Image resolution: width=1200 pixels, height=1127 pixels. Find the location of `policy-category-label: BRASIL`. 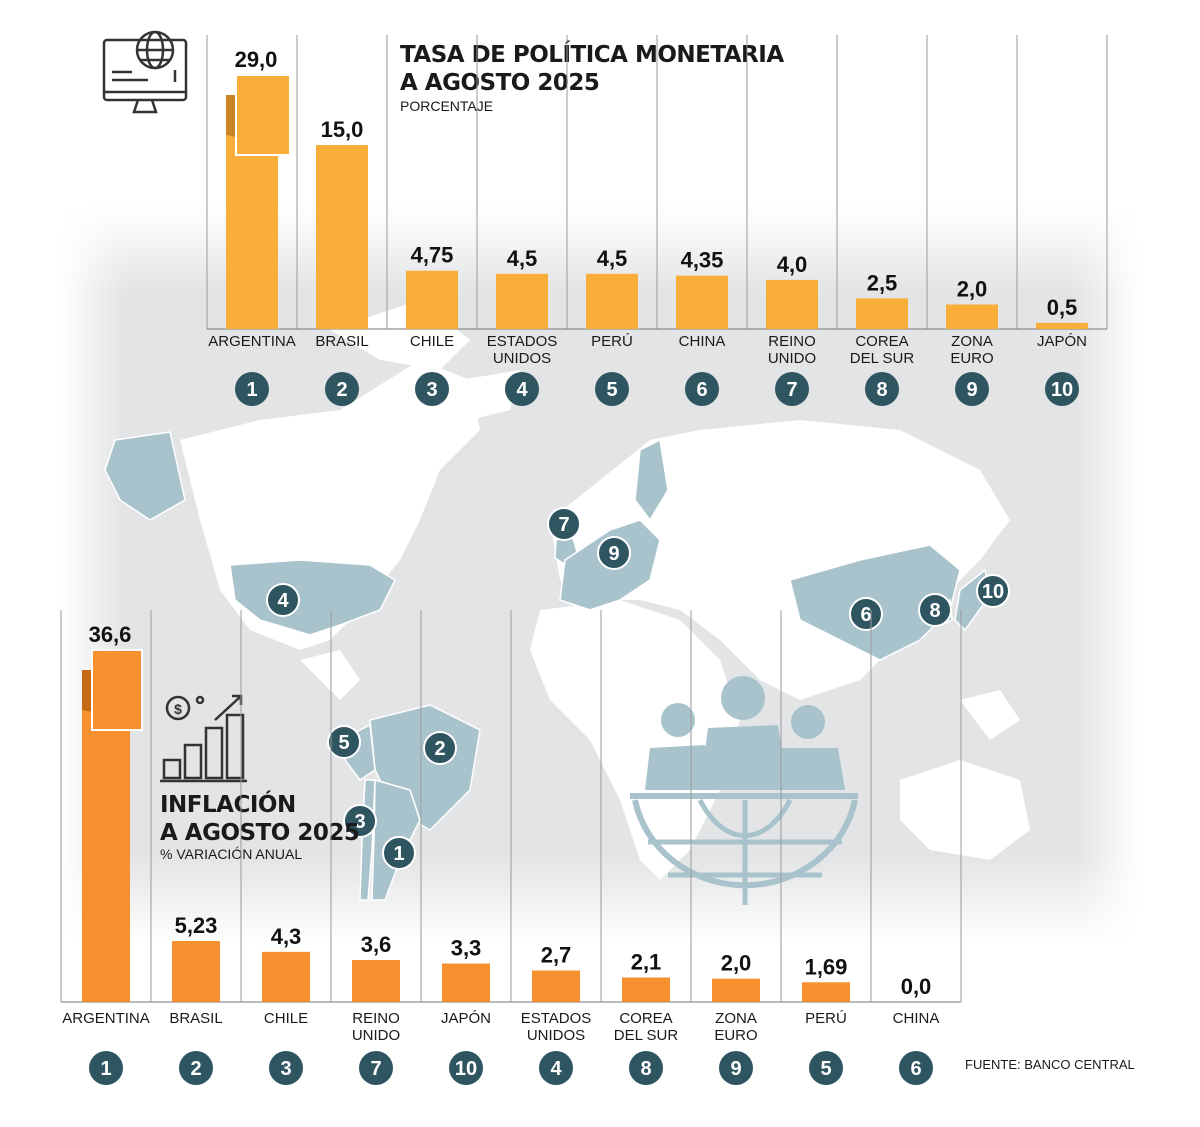

policy-category-label: BRASIL is located at coordinates (341, 341).